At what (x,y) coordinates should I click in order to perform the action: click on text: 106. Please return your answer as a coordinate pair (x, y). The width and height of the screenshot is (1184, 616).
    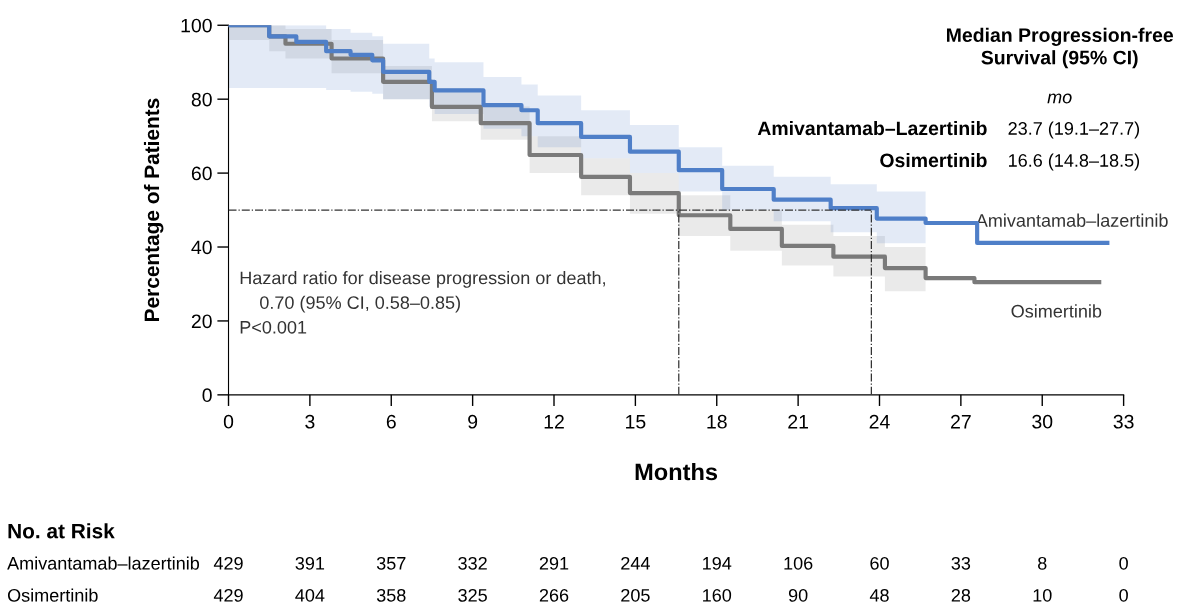
    Looking at the image, I should click on (798, 563).